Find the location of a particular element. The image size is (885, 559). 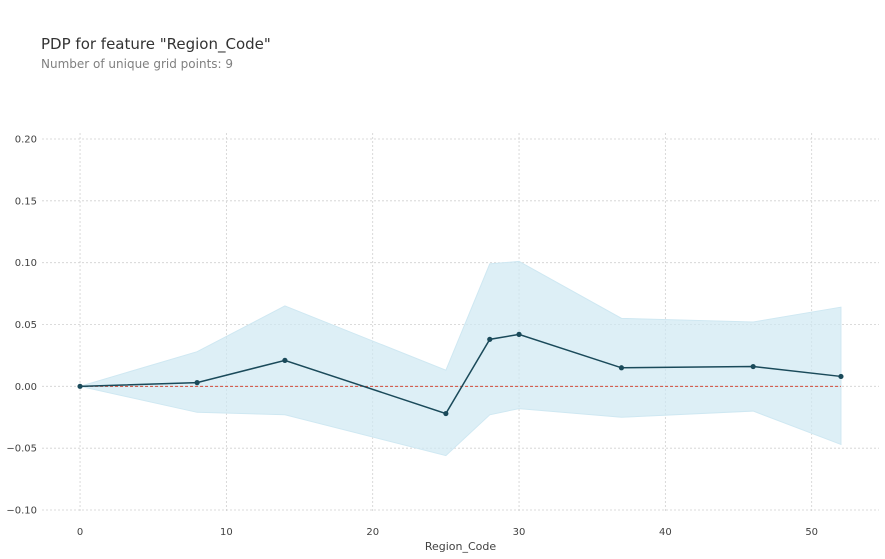

x-tick-label: 40 is located at coordinates (665, 532).